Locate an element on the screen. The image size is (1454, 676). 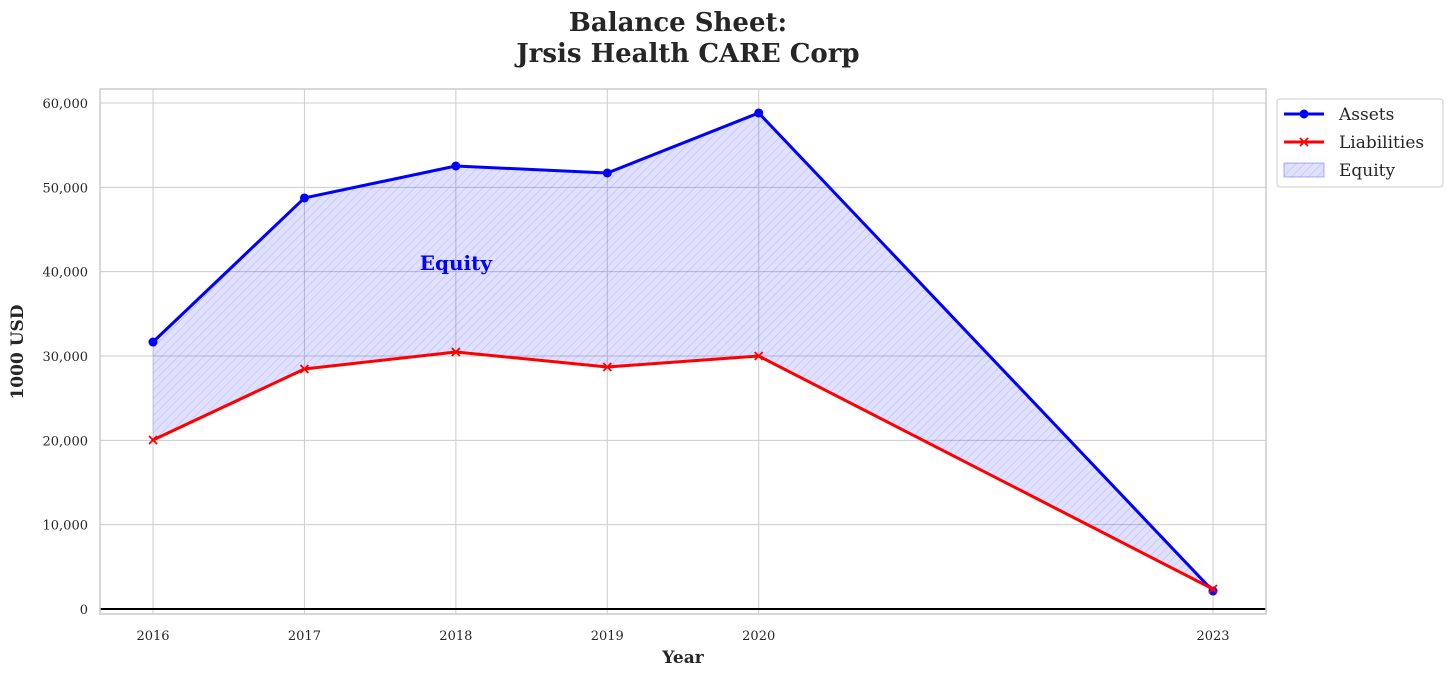
y-tick-label: 20,000 is located at coordinates (66, 441).